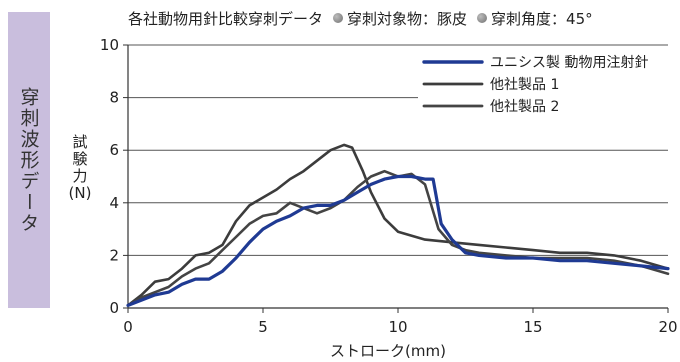  I want to click on y-axis-label-line: 力, so click(80, 176).